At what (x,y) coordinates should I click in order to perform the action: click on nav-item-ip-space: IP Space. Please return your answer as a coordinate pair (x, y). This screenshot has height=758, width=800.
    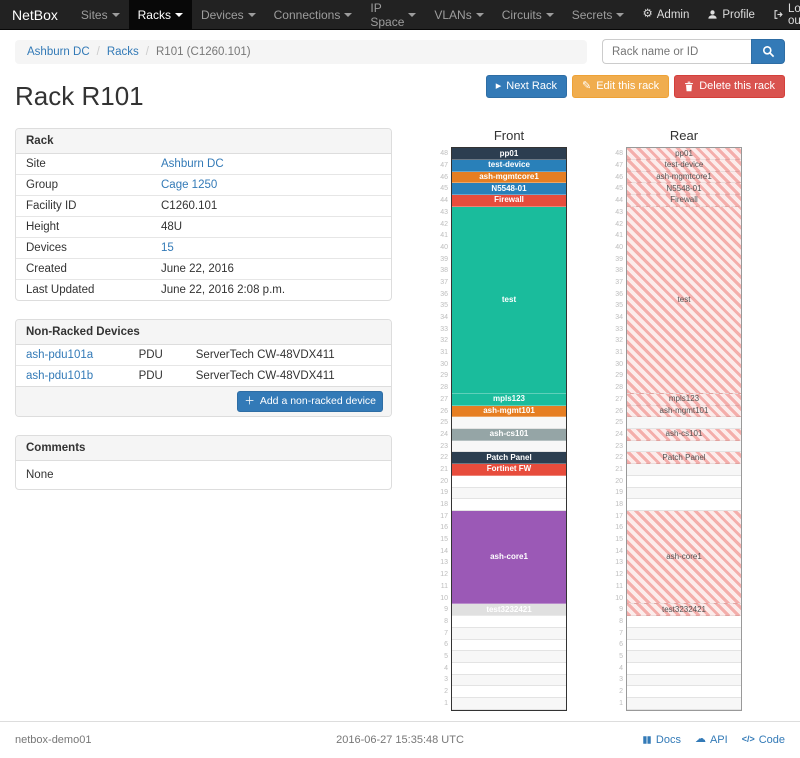
    Looking at the image, I should click on (393, 14).